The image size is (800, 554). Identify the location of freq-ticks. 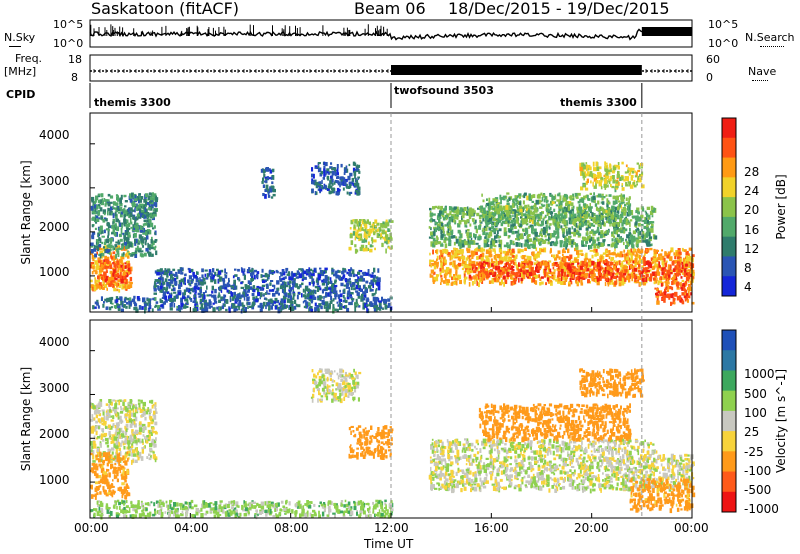
(391, 71).